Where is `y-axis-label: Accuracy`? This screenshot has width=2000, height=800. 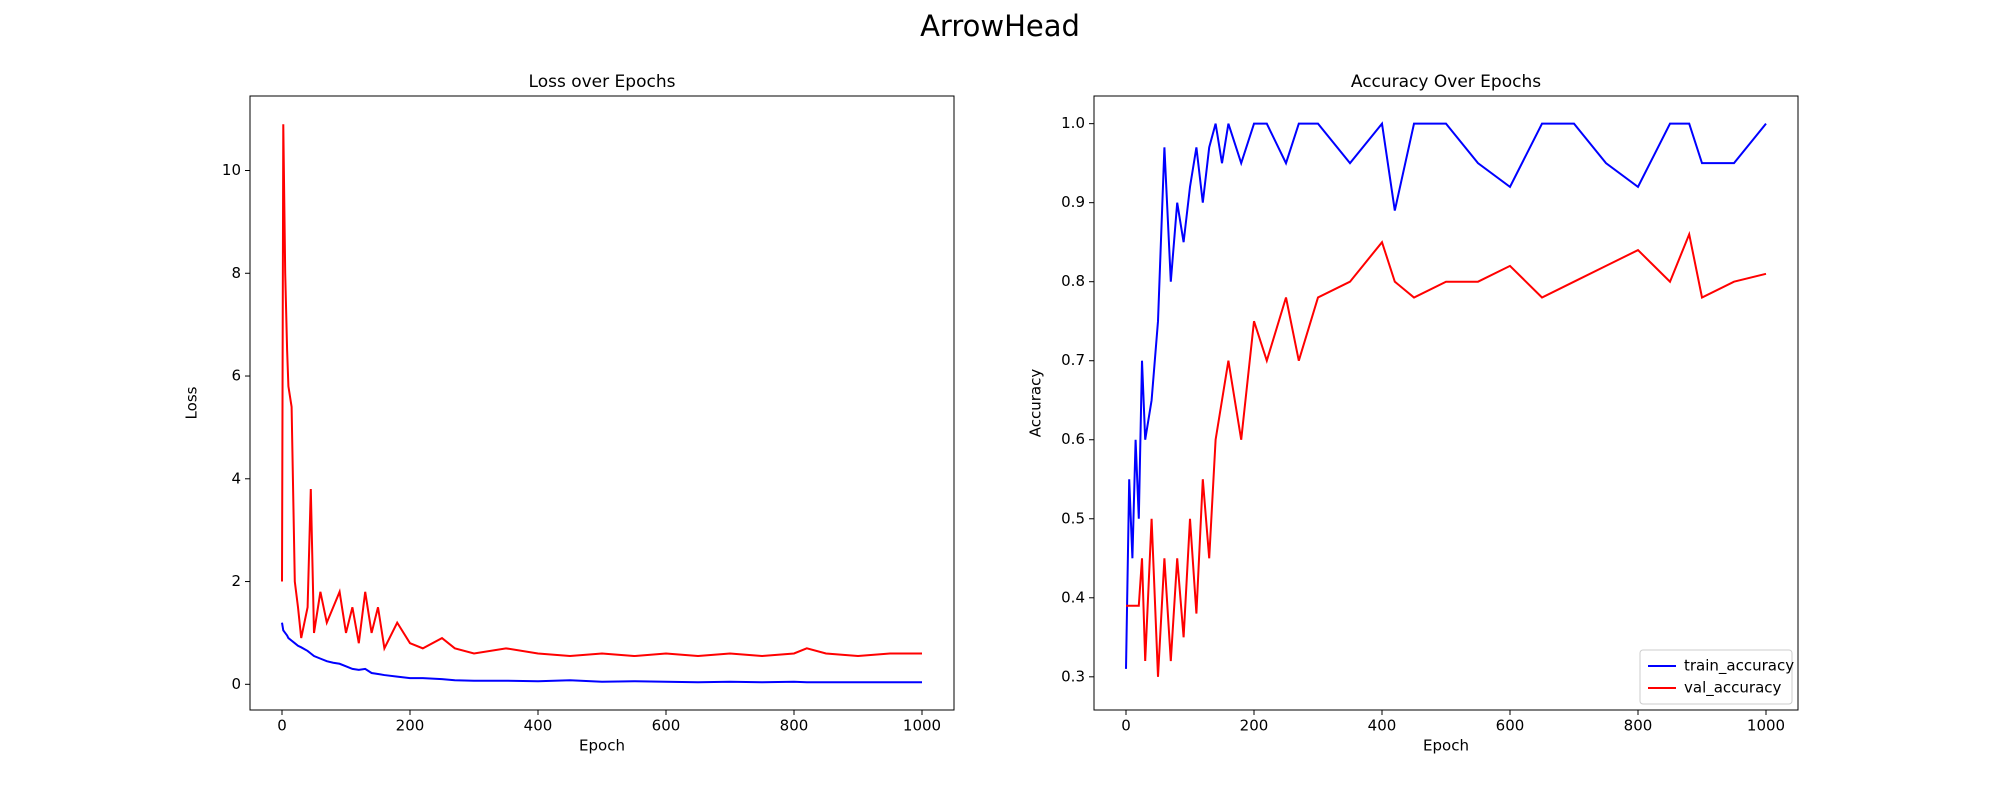 y-axis-label: Accuracy is located at coordinates (1036, 403).